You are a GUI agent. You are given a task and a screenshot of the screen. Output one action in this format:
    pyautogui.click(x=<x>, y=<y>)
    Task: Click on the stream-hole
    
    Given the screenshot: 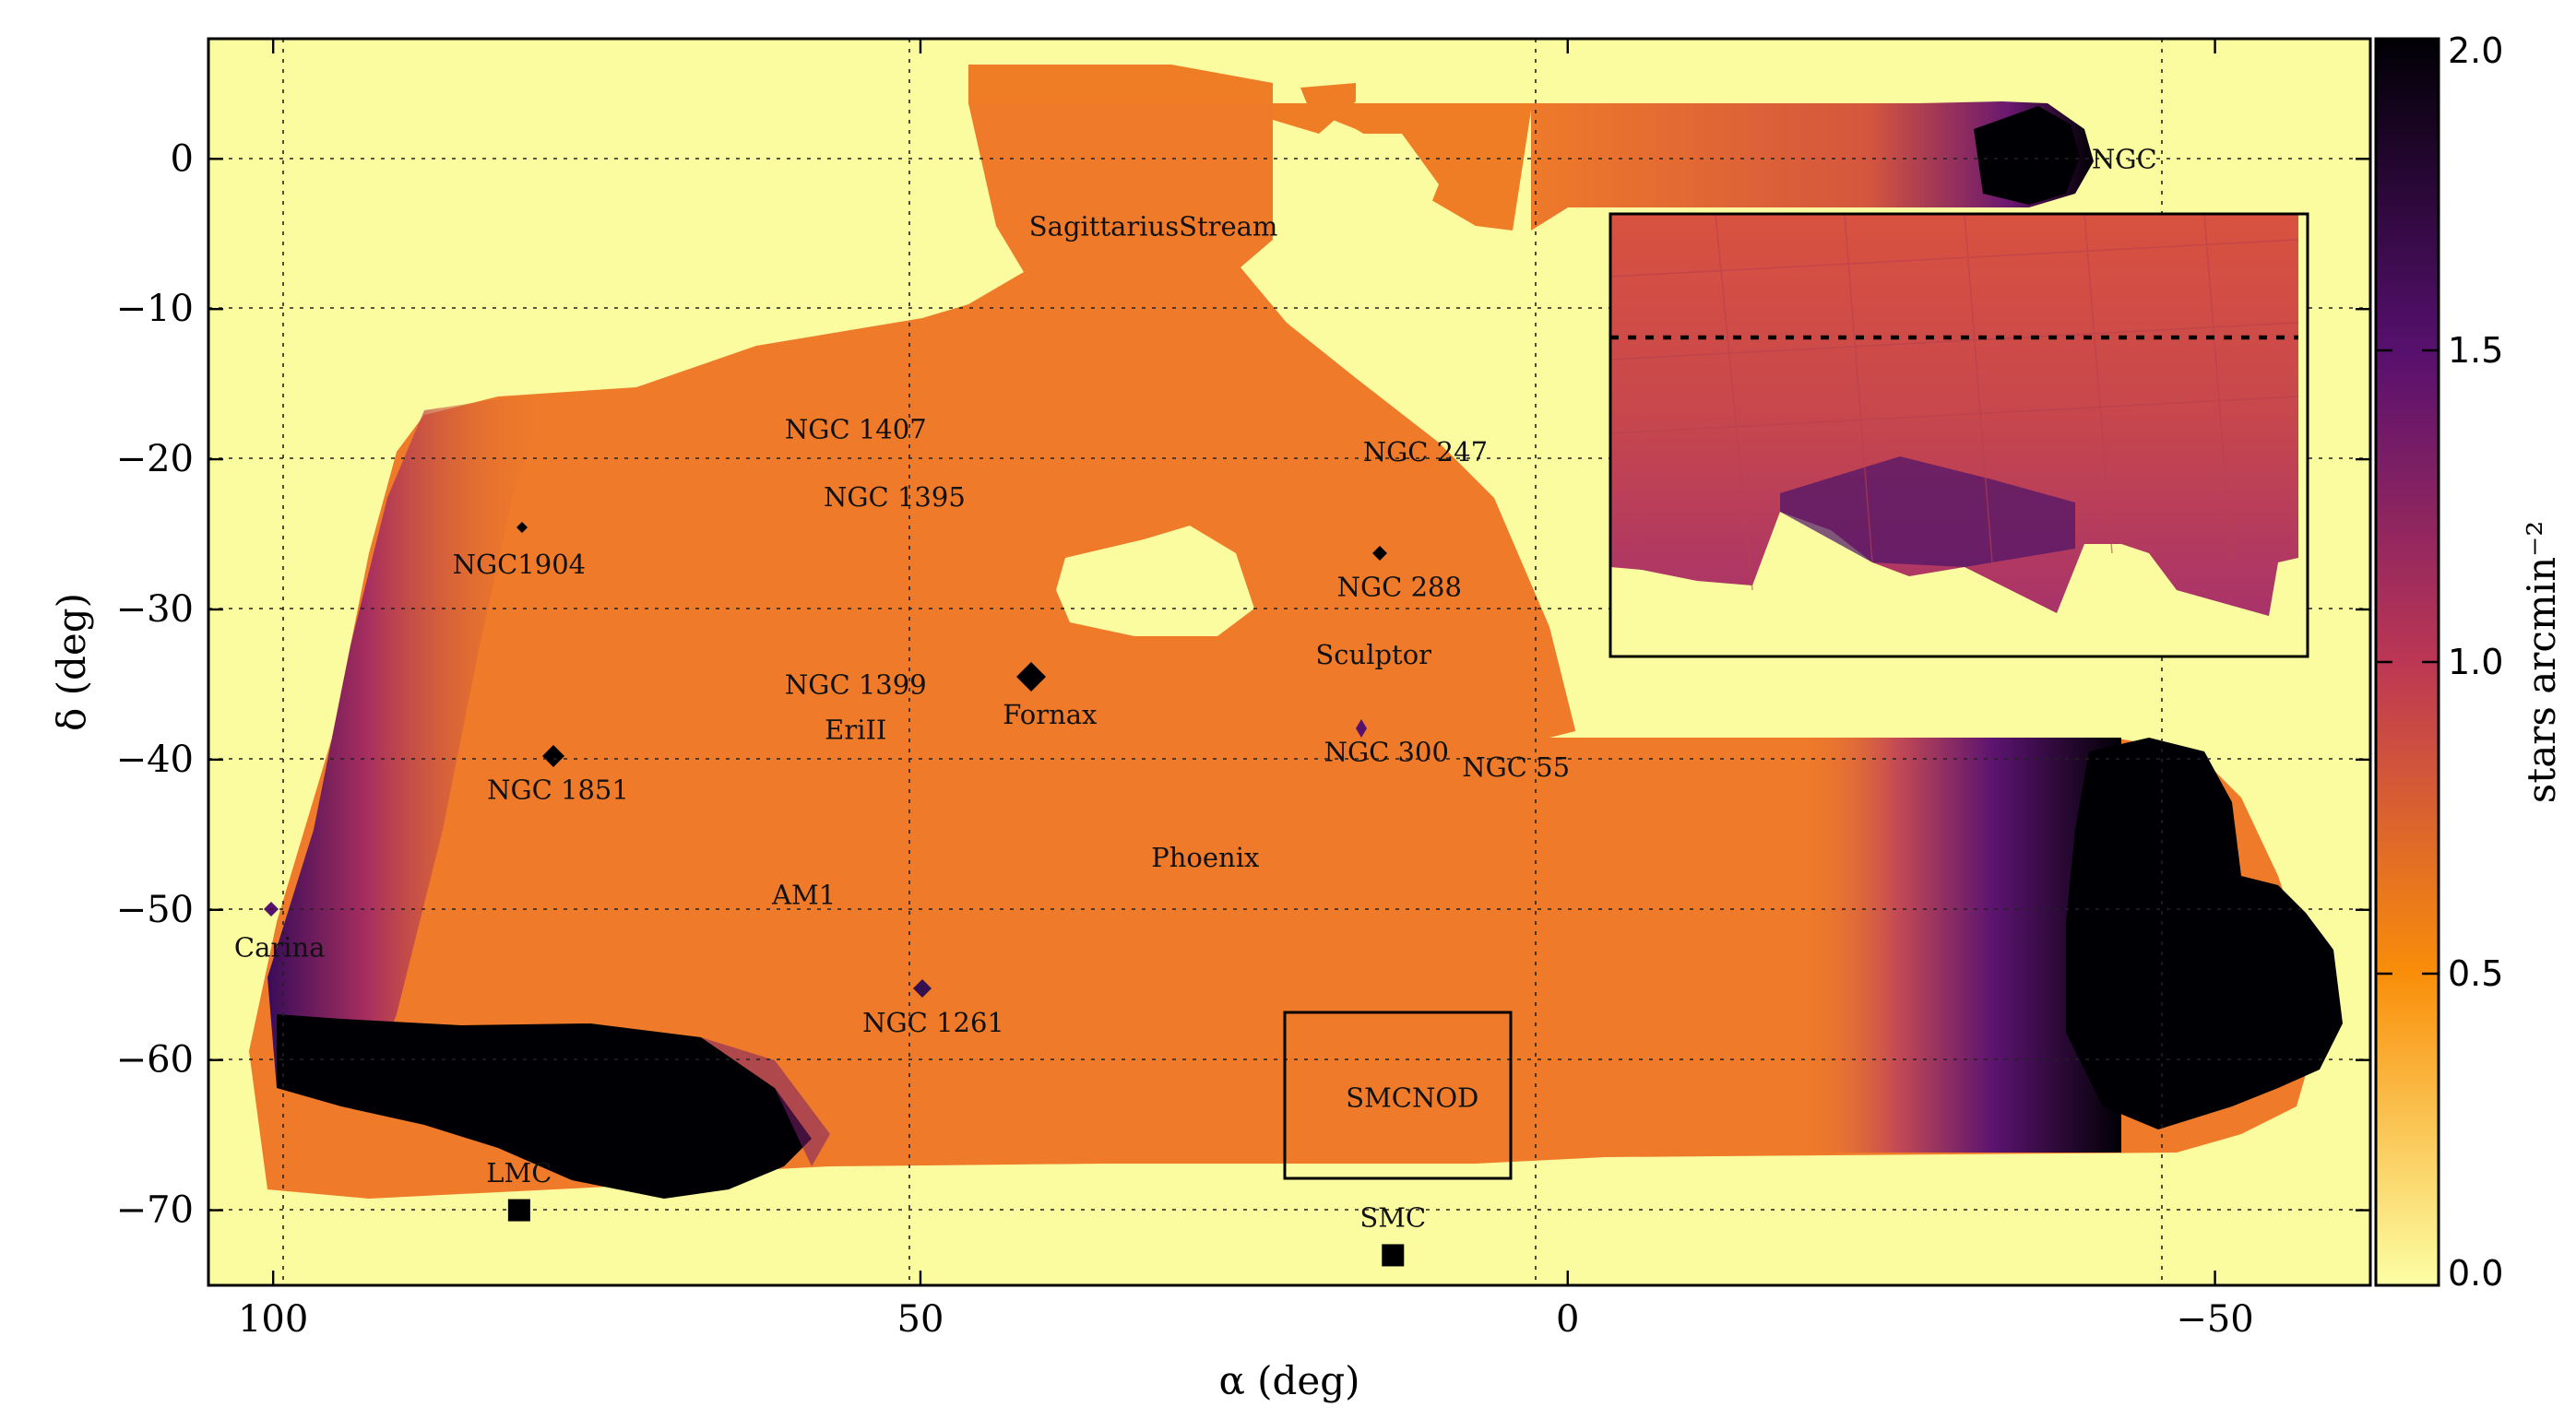 What is the action you would take?
    pyautogui.click(x=1384, y=187)
    